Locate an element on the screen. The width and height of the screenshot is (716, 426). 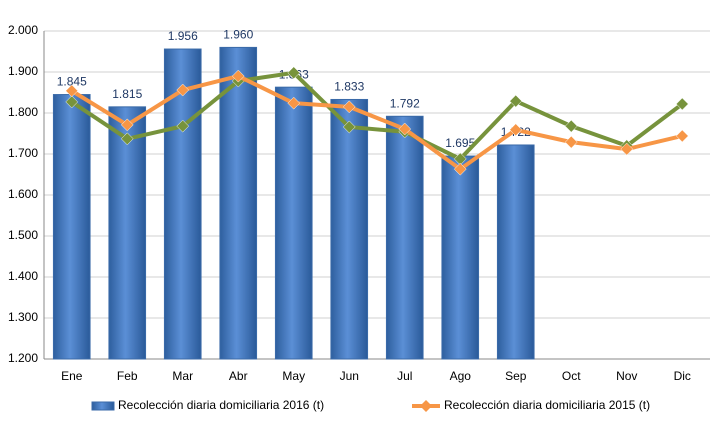
y-tick-label: 1.900 is located at coordinates (23, 71).